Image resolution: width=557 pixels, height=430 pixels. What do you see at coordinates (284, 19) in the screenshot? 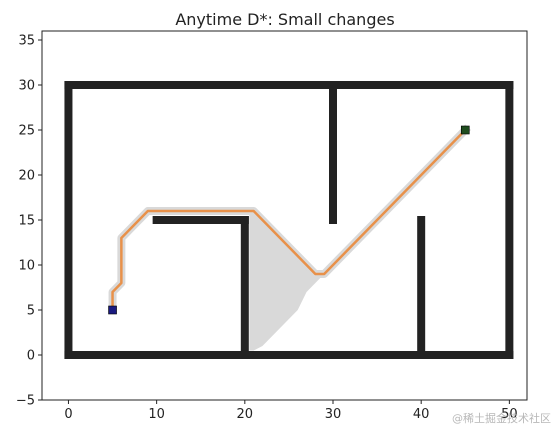
I see `chart-title: Anytime D*: Small changes` at bounding box center [284, 19].